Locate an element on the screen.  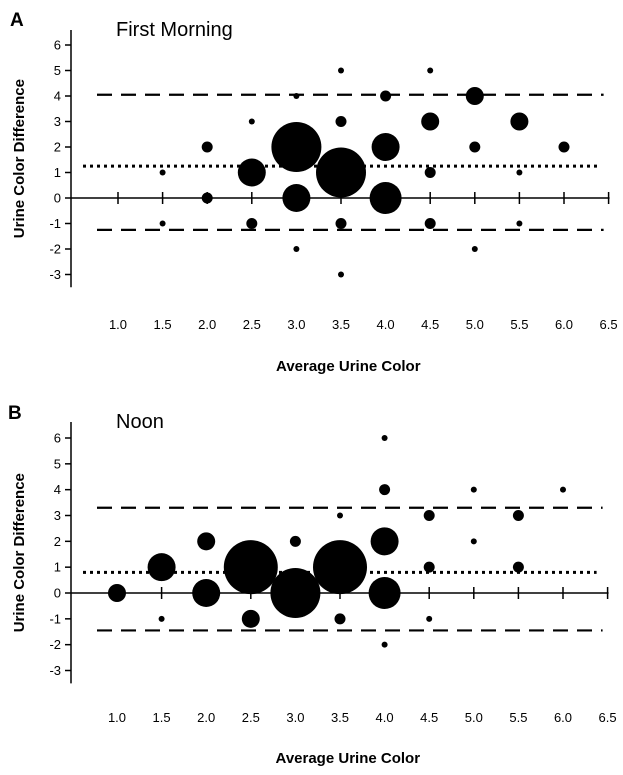
panel-title: First Morning is located at coordinates (174, 30).